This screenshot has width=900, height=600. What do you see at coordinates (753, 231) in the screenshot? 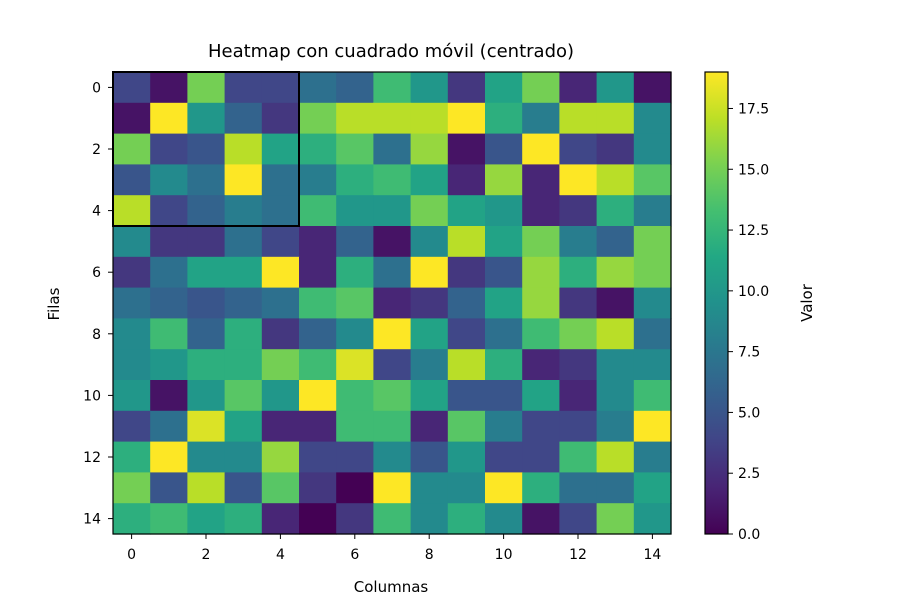
I see `colorbar-tick-label: 12.5` at bounding box center [753, 231].